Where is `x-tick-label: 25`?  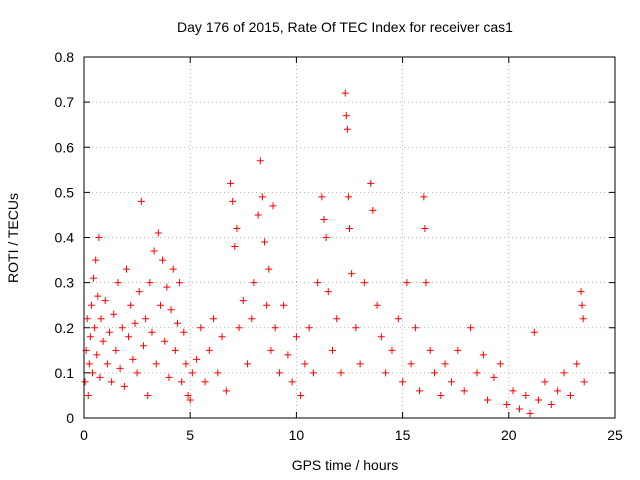 x-tick-label: 25 is located at coordinates (615, 435).